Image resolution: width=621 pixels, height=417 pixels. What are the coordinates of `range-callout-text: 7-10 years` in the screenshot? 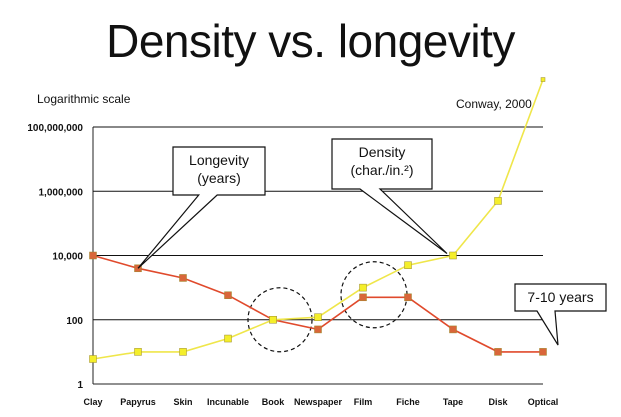 It's located at (560, 297).